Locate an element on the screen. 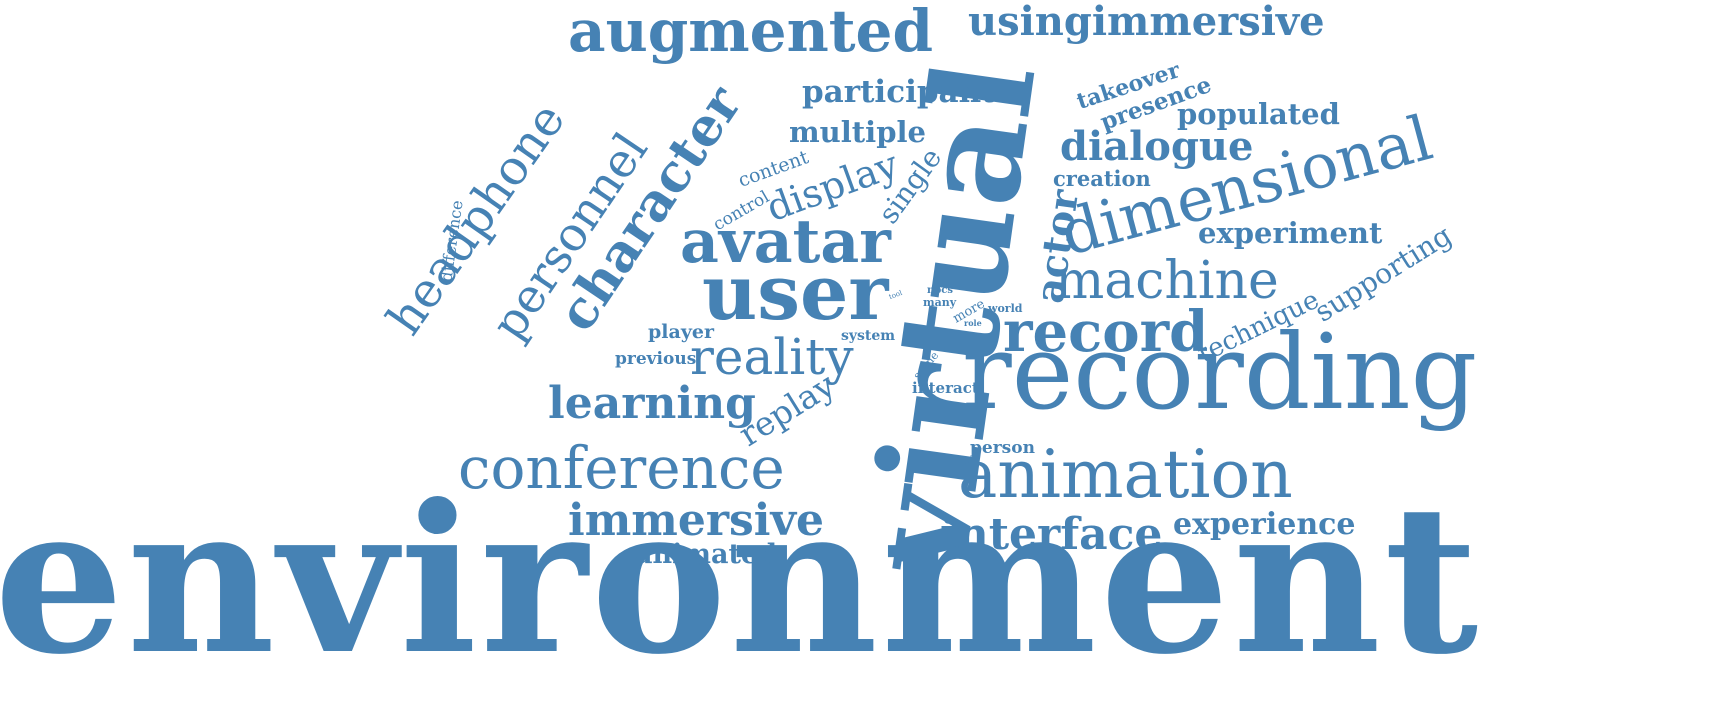  word-conference: conference is located at coordinates (621, 468).